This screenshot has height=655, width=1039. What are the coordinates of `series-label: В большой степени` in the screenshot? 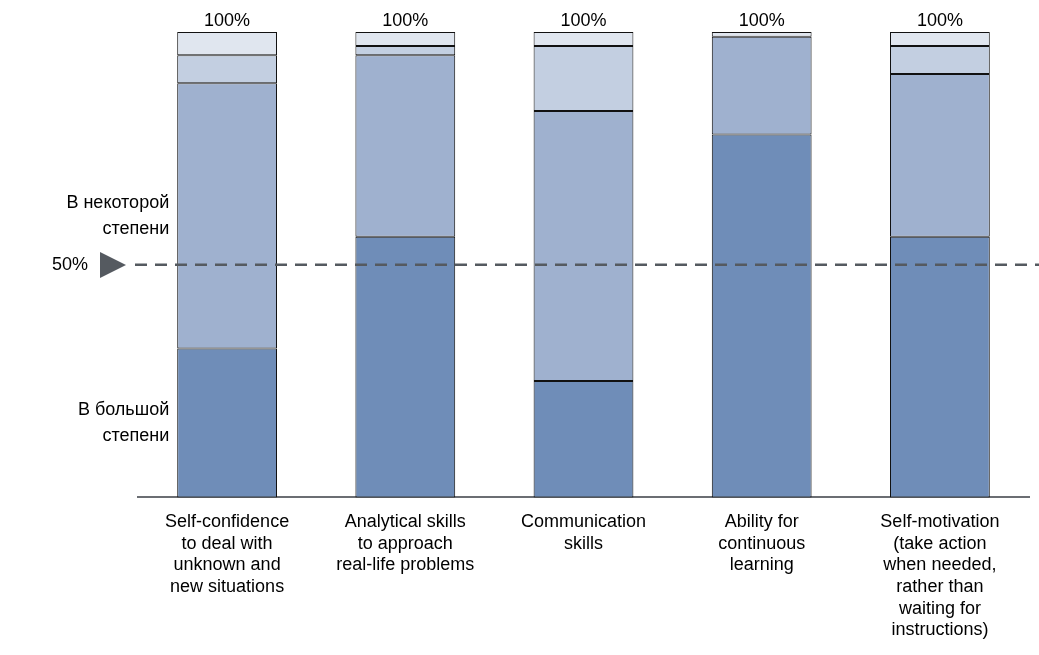 It's located at (123, 421).